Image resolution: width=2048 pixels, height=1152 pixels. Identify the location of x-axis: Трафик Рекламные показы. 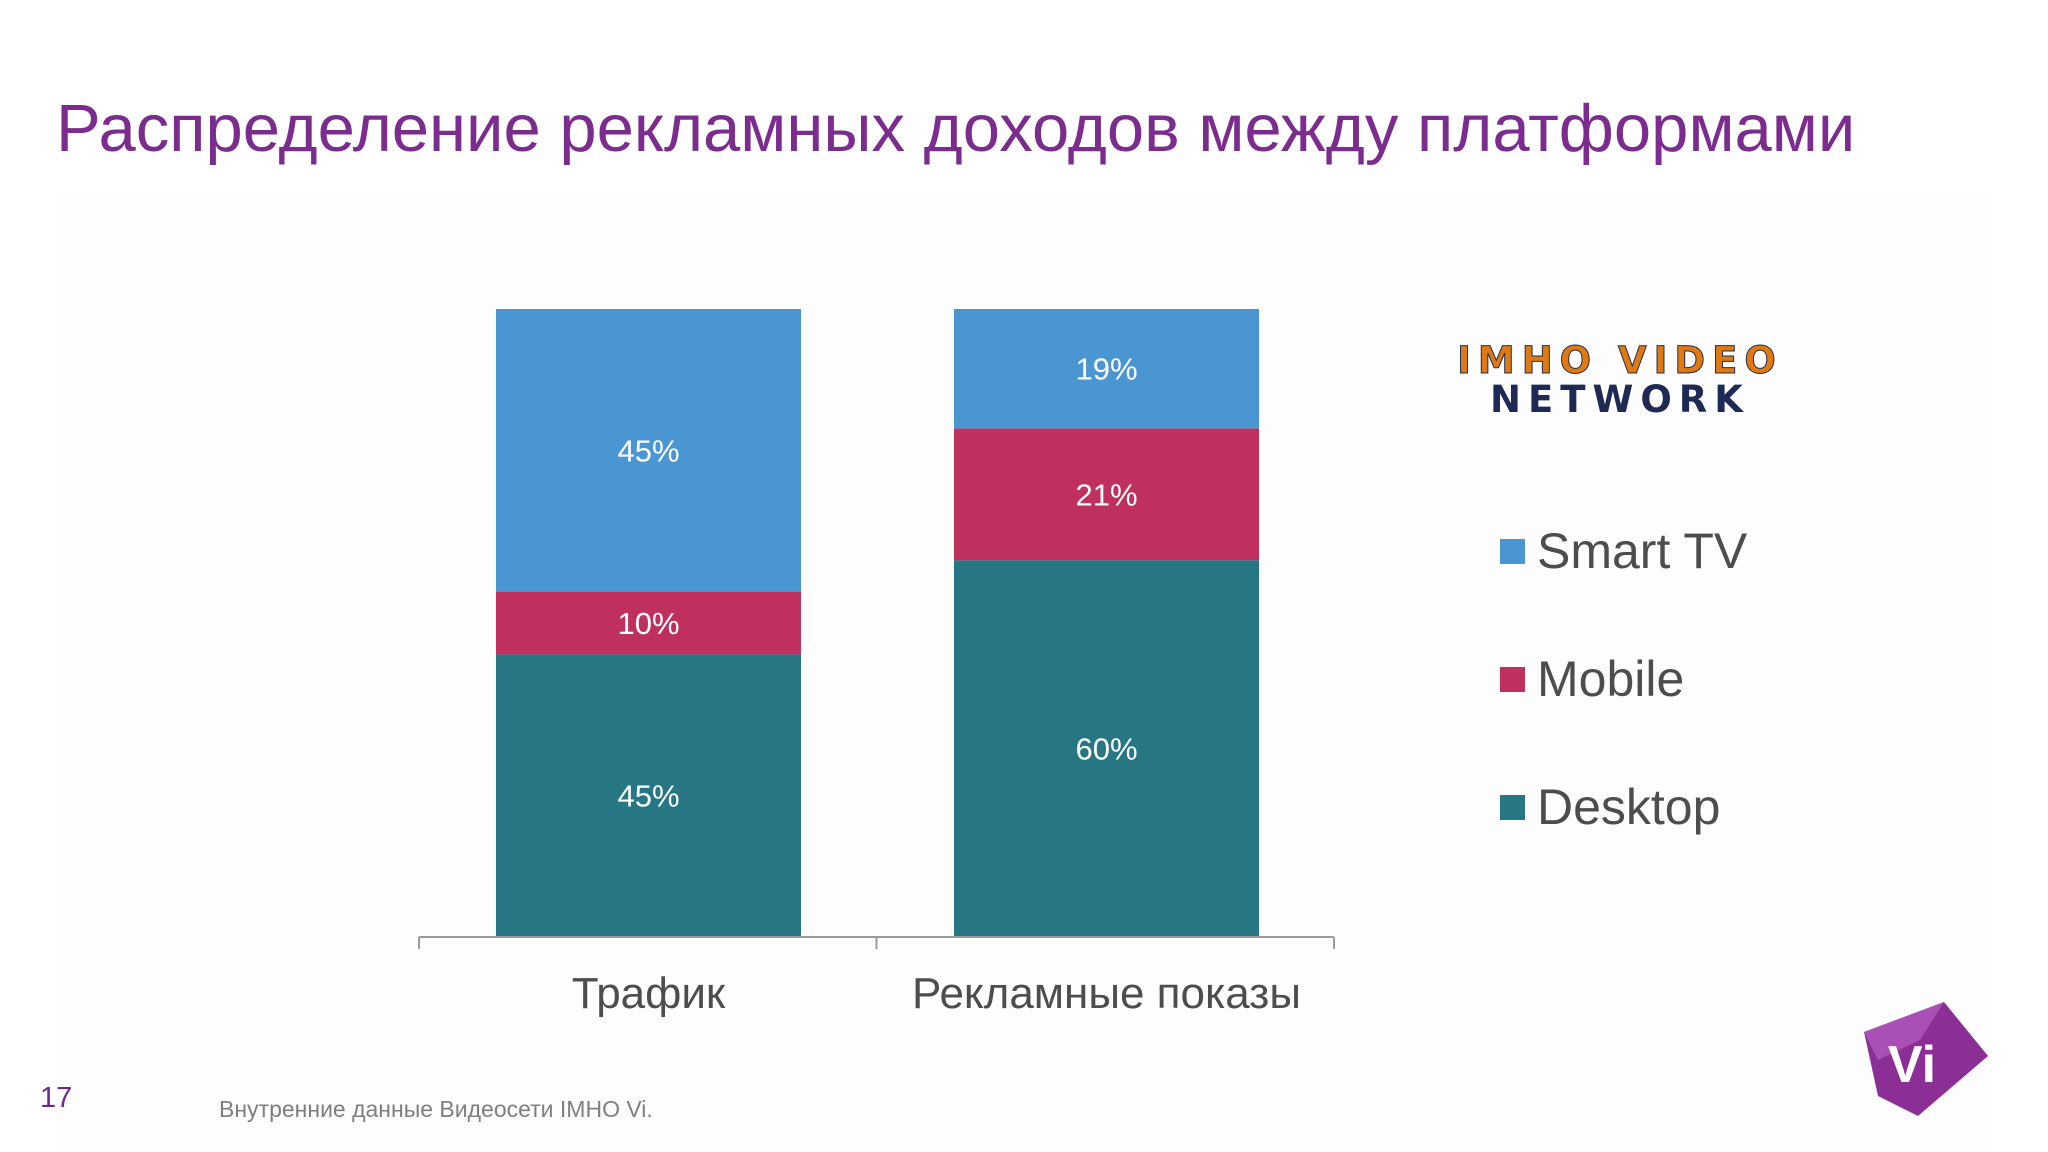
(876, 977).